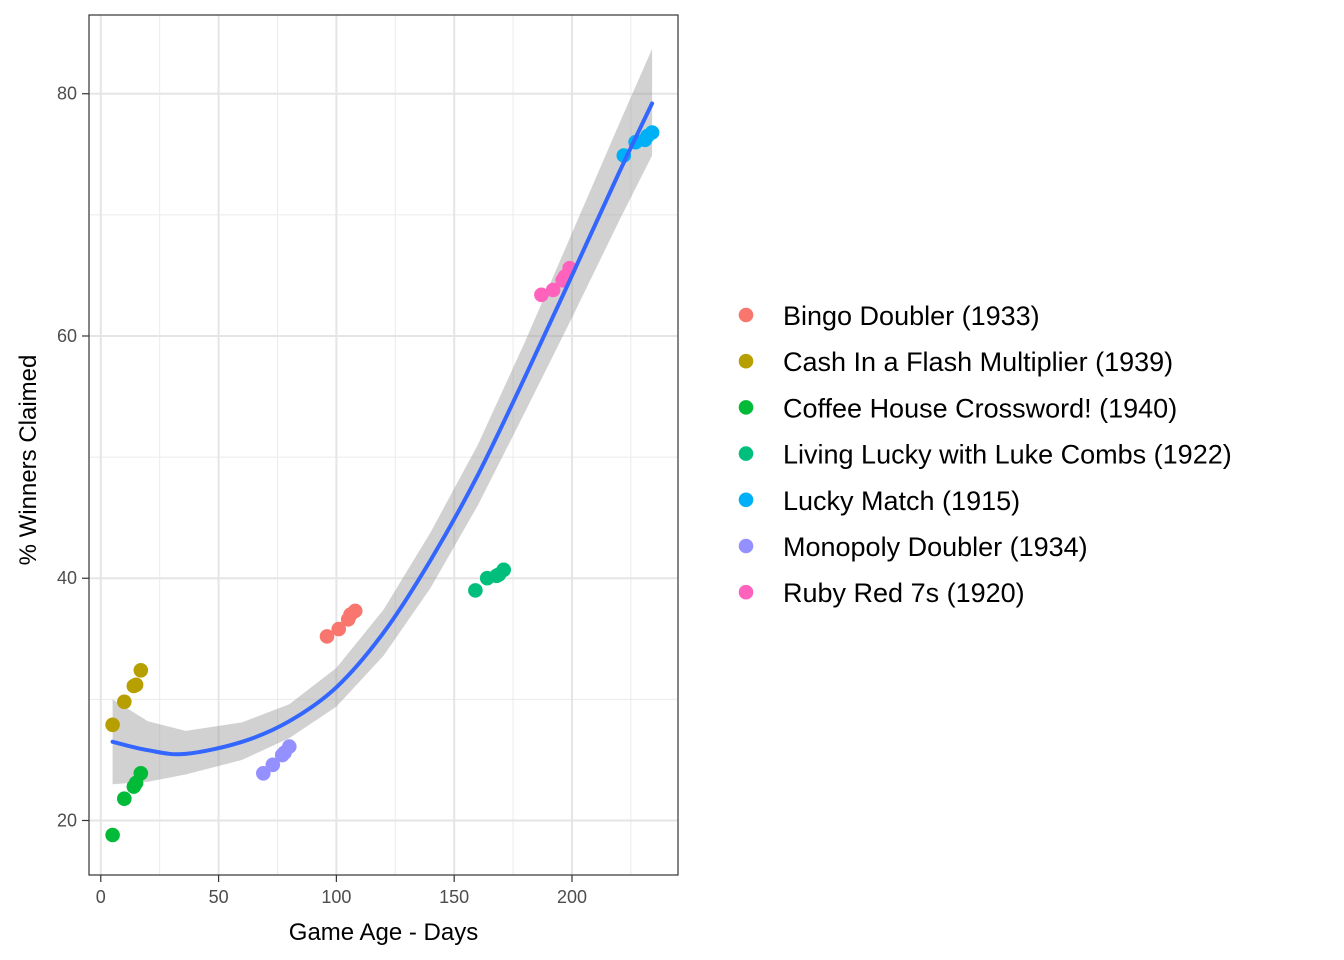  Describe the element at coordinates (980, 408) in the screenshot. I see `legend-label: Coffee House Crossword! (1940)` at that location.